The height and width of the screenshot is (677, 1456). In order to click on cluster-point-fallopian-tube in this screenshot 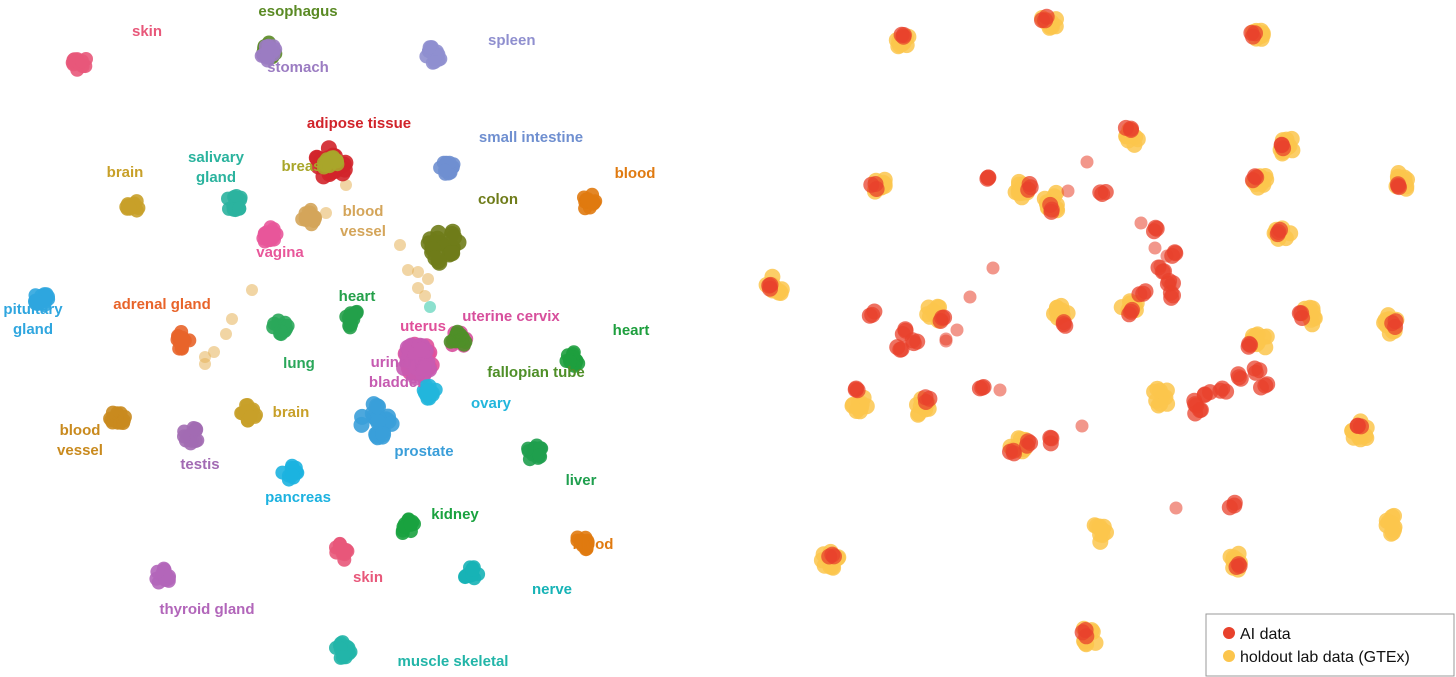, I will do `click(459, 340)`.